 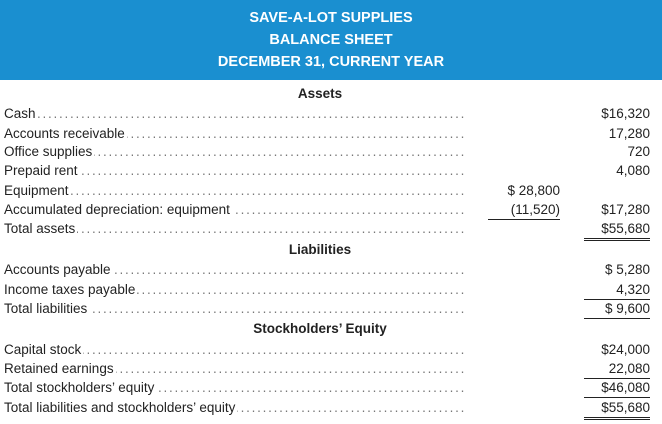 I want to click on row-office-supplies: Office supplies 720, so click(x=331, y=152).